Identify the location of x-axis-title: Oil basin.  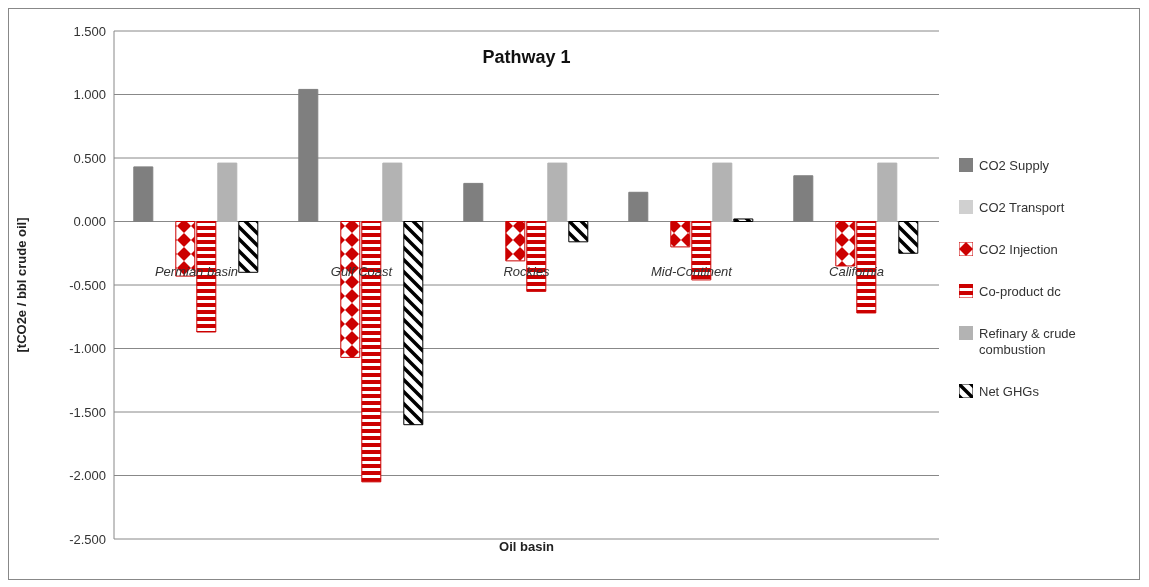
(526, 546).